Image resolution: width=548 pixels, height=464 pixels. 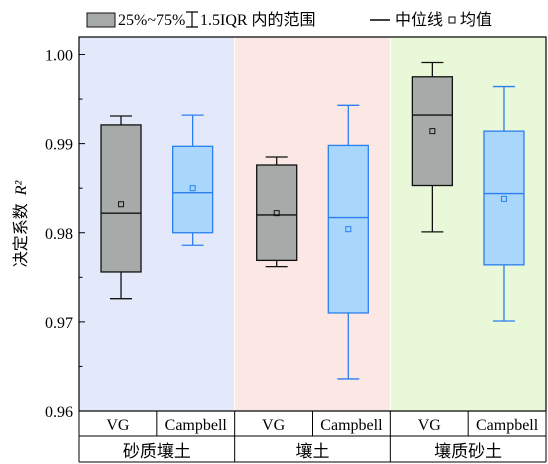 What do you see at coordinates (157, 451) in the screenshot?
I see `group-label: 砂质壤土` at bounding box center [157, 451].